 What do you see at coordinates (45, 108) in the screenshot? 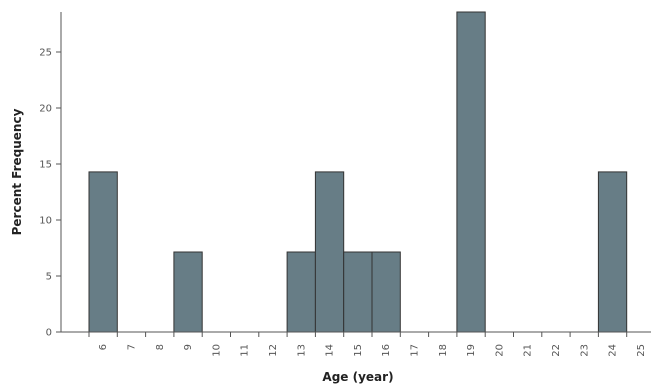
I see `y-tick-label: 20` at bounding box center [45, 108].